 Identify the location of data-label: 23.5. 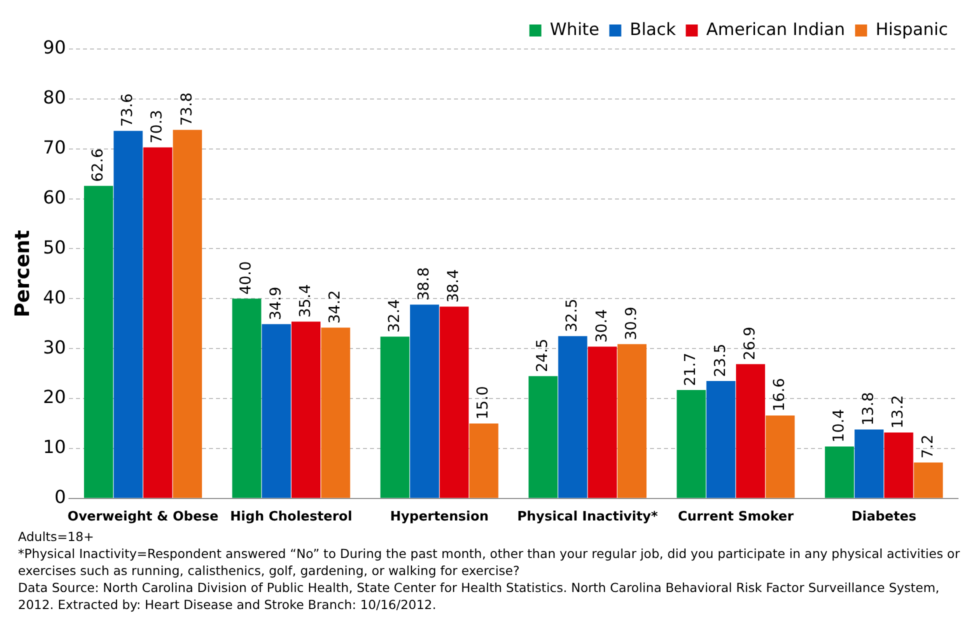
(719, 361).